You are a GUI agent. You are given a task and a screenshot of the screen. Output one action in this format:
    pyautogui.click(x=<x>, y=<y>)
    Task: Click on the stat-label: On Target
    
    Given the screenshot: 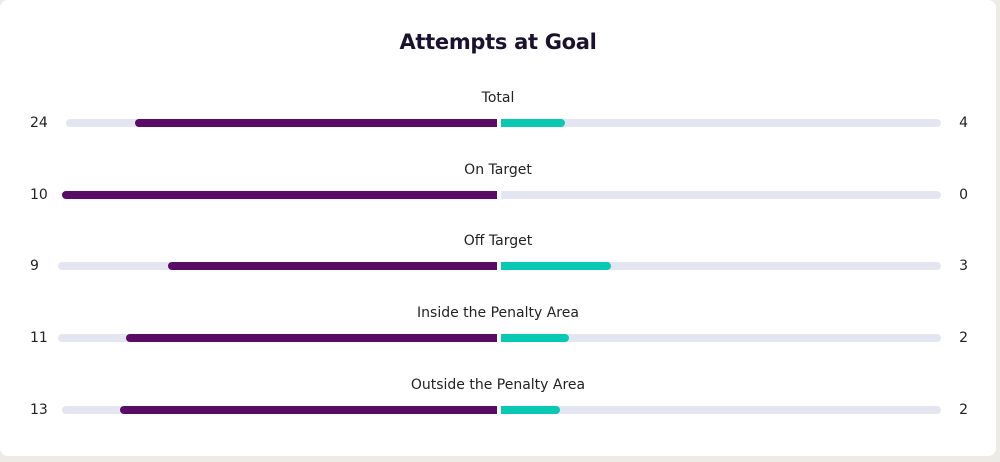 What is the action you would take?
    pyautogui.click(x=498, y=170)
    